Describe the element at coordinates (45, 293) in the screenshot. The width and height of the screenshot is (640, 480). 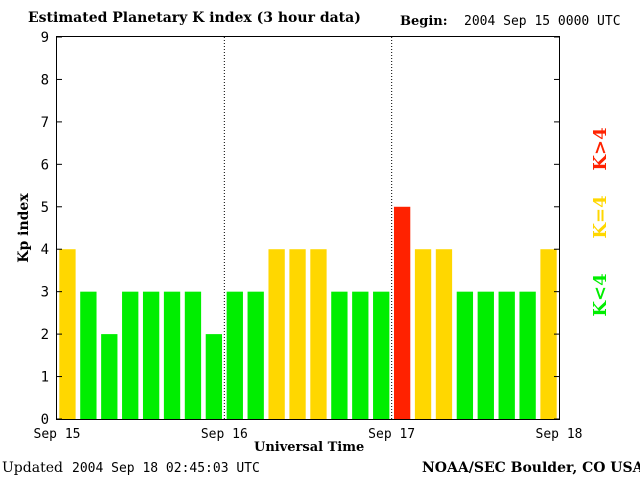
I see `y-tick-label: 3` at that location.